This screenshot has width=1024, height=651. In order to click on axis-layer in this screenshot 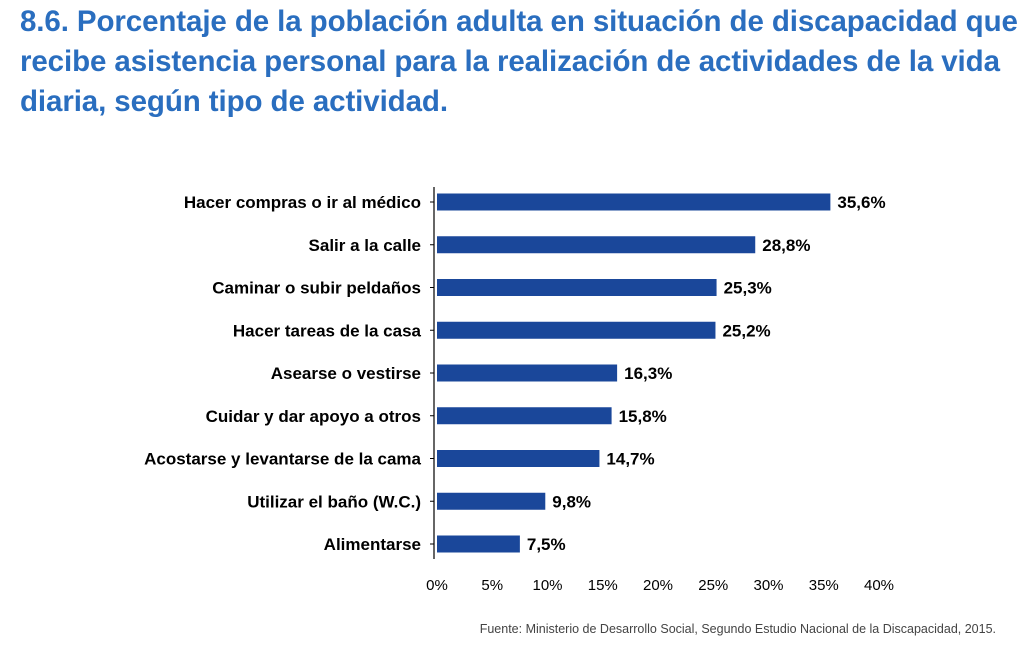, I will do `click(432, 373)`.